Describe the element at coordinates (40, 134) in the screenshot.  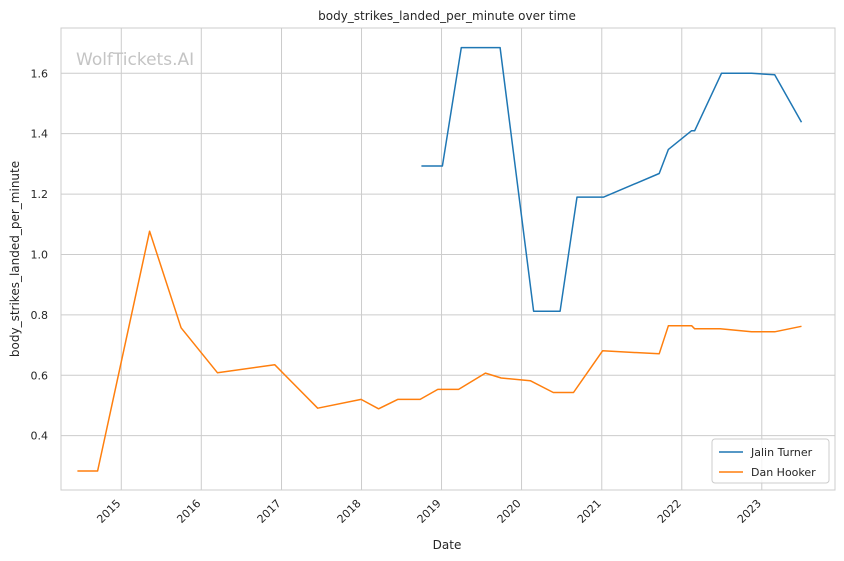
I see `y-tick-label: 1.4` at that location.